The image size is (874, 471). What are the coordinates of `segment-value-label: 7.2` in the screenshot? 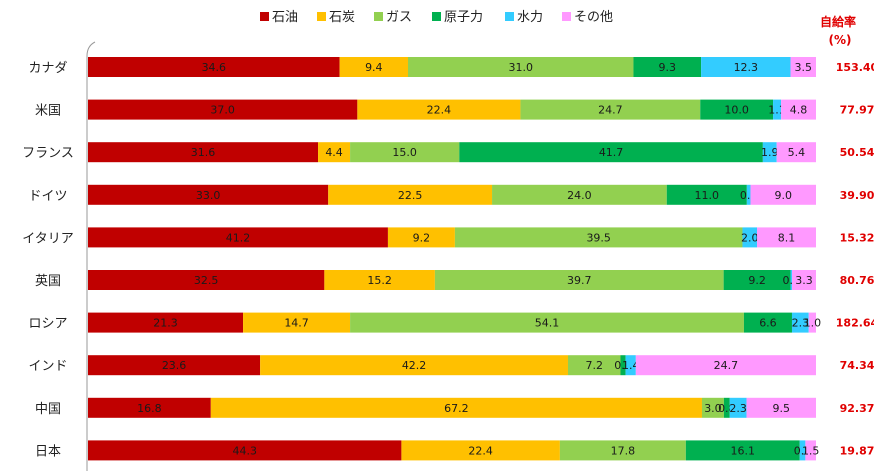 It's located at (594, 365).